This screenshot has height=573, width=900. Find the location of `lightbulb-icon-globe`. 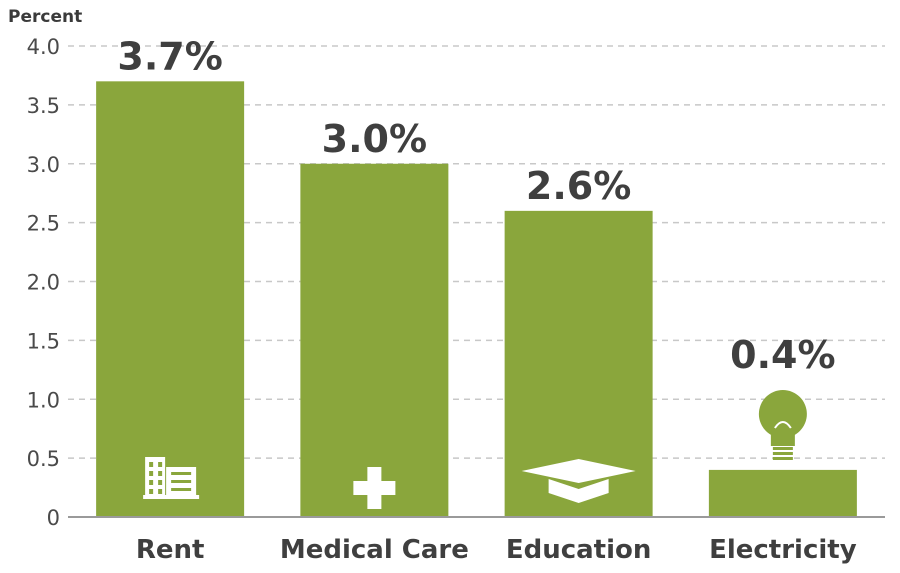

lightbulb-icon-globe is located at coordinates (782, 414).